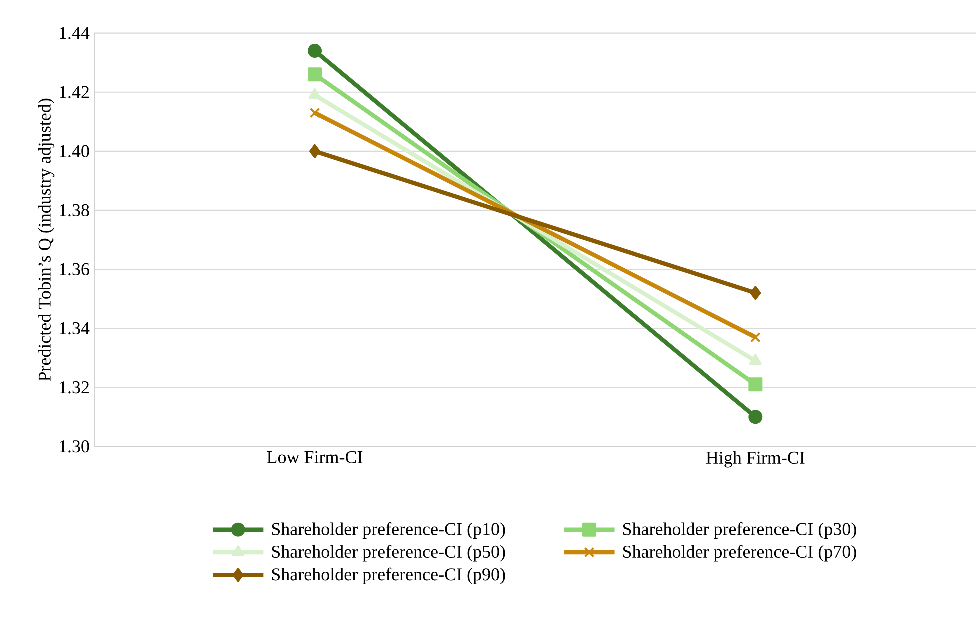  I want to click on y-tick-label: 1.42, so click(74, 92).